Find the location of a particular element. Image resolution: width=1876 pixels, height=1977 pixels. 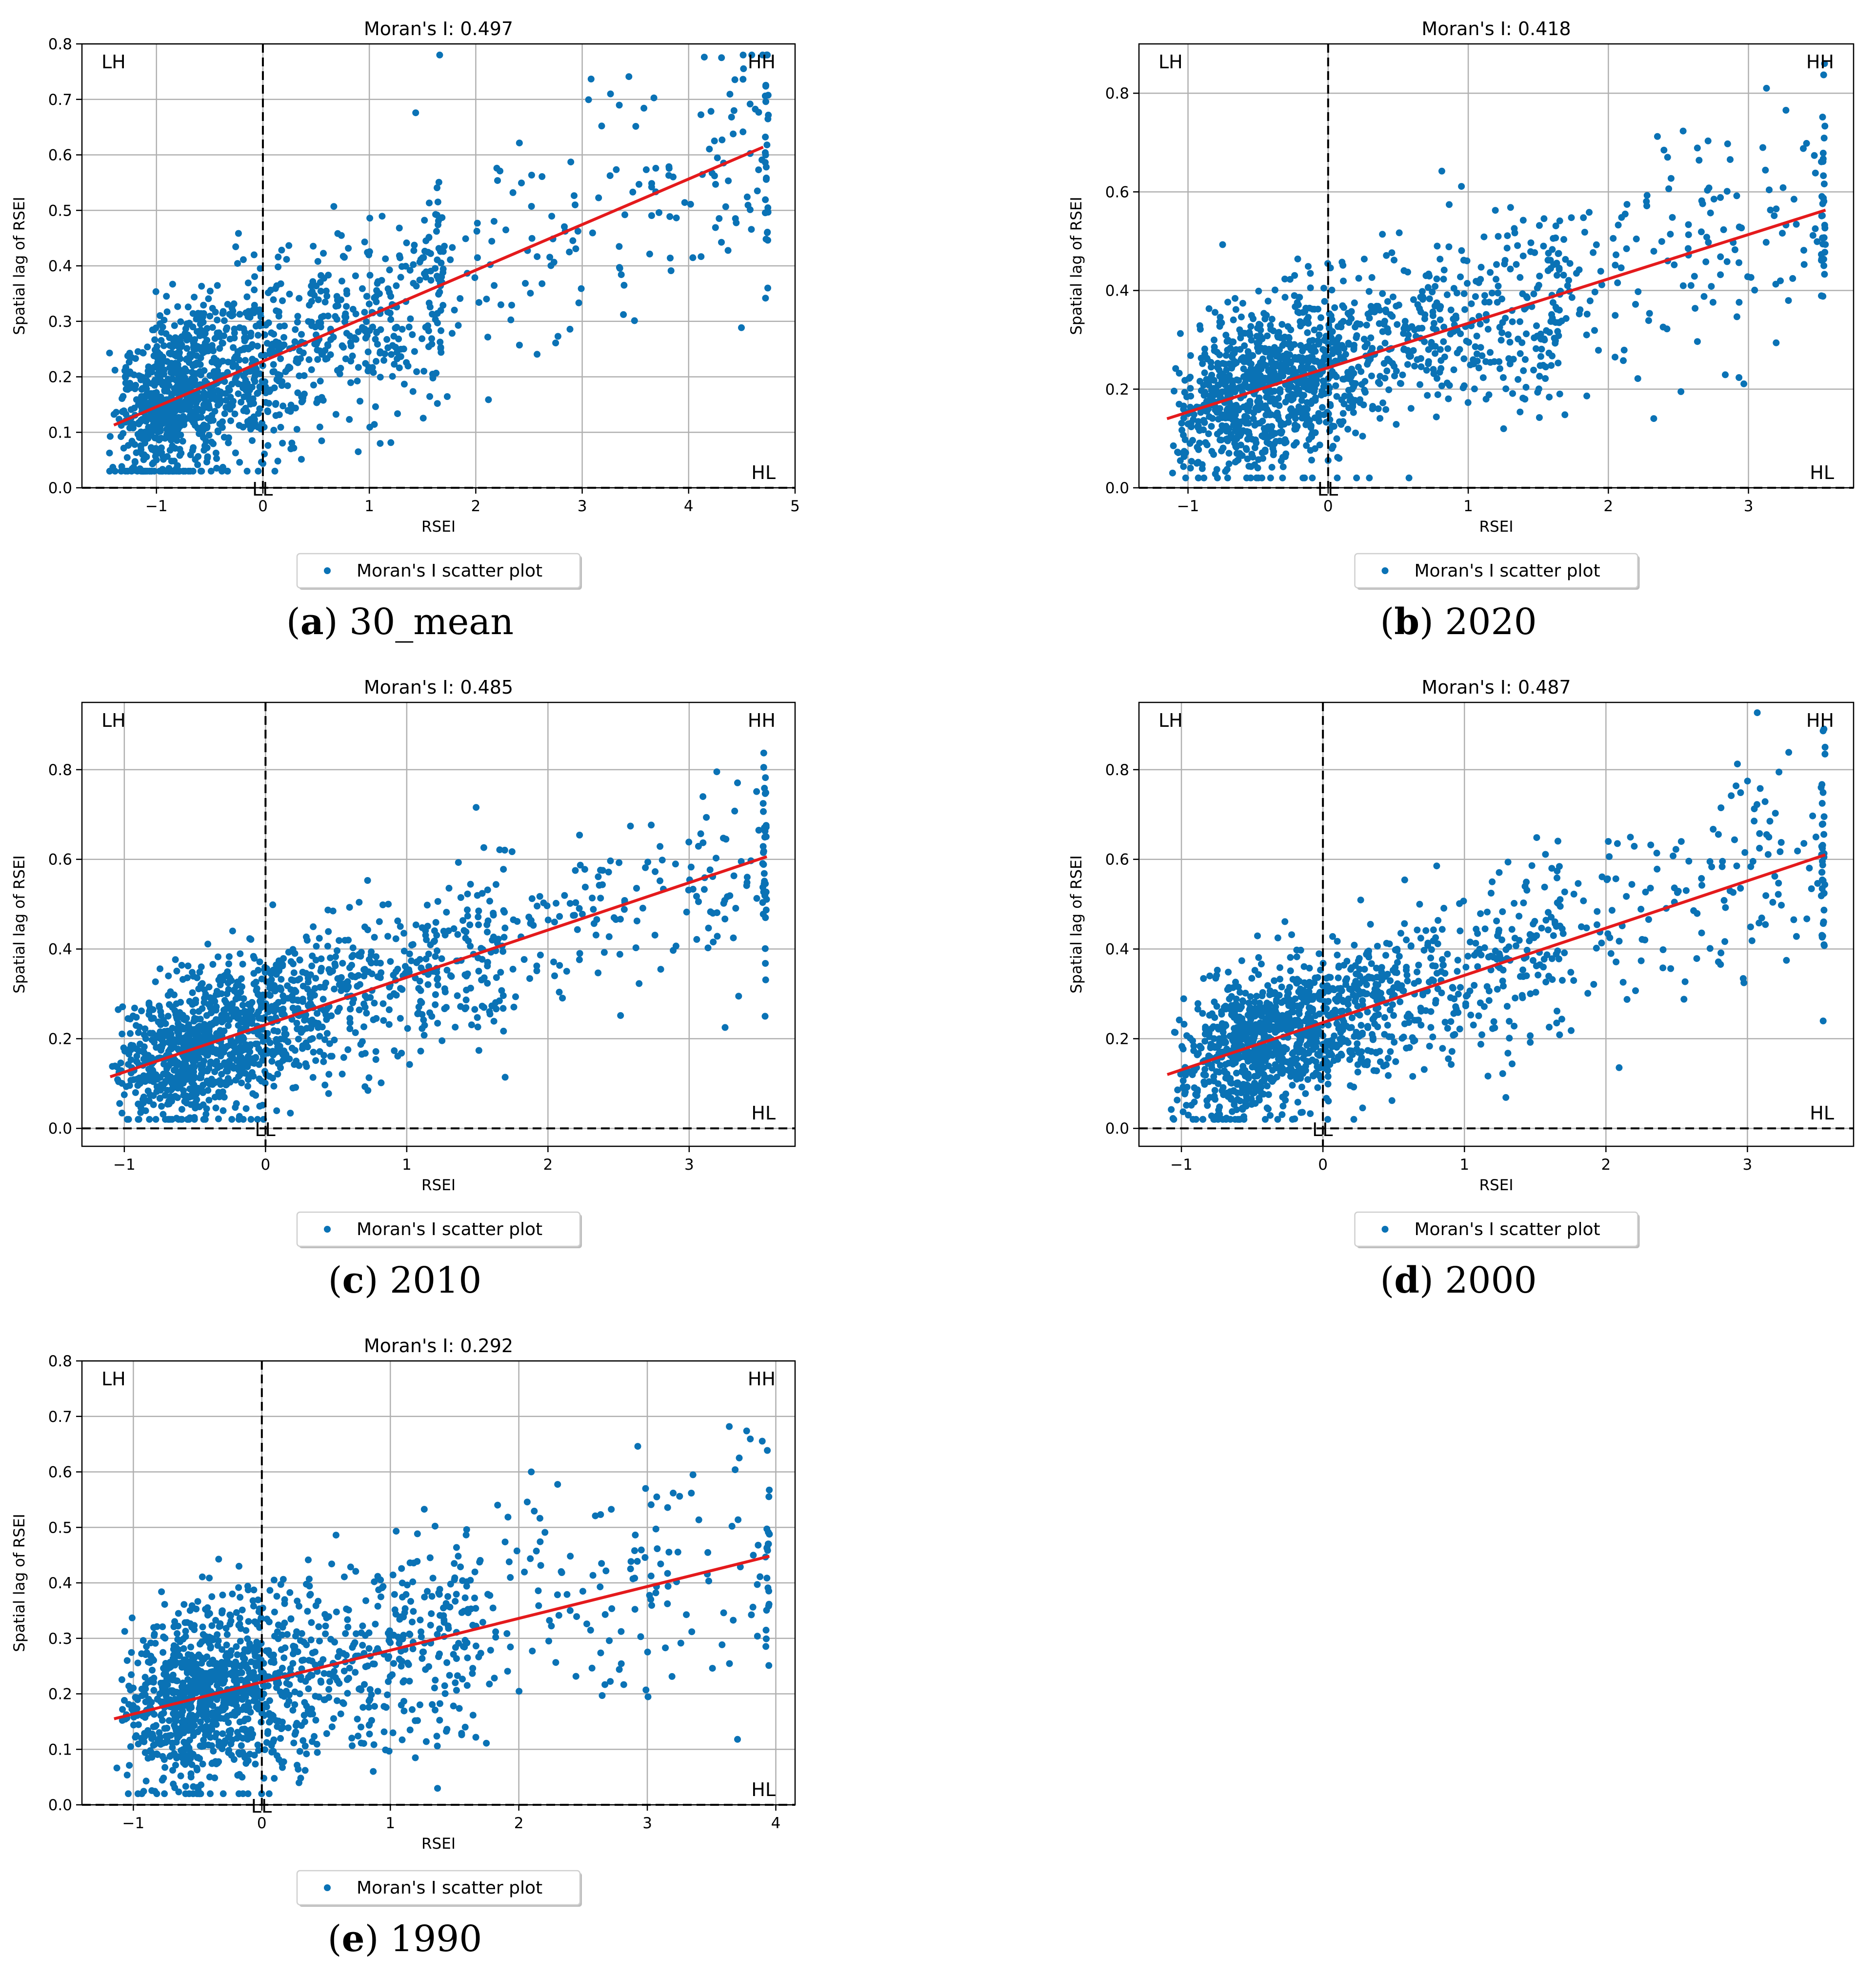

caption-letter: c is located at coordinates (353, 1280).